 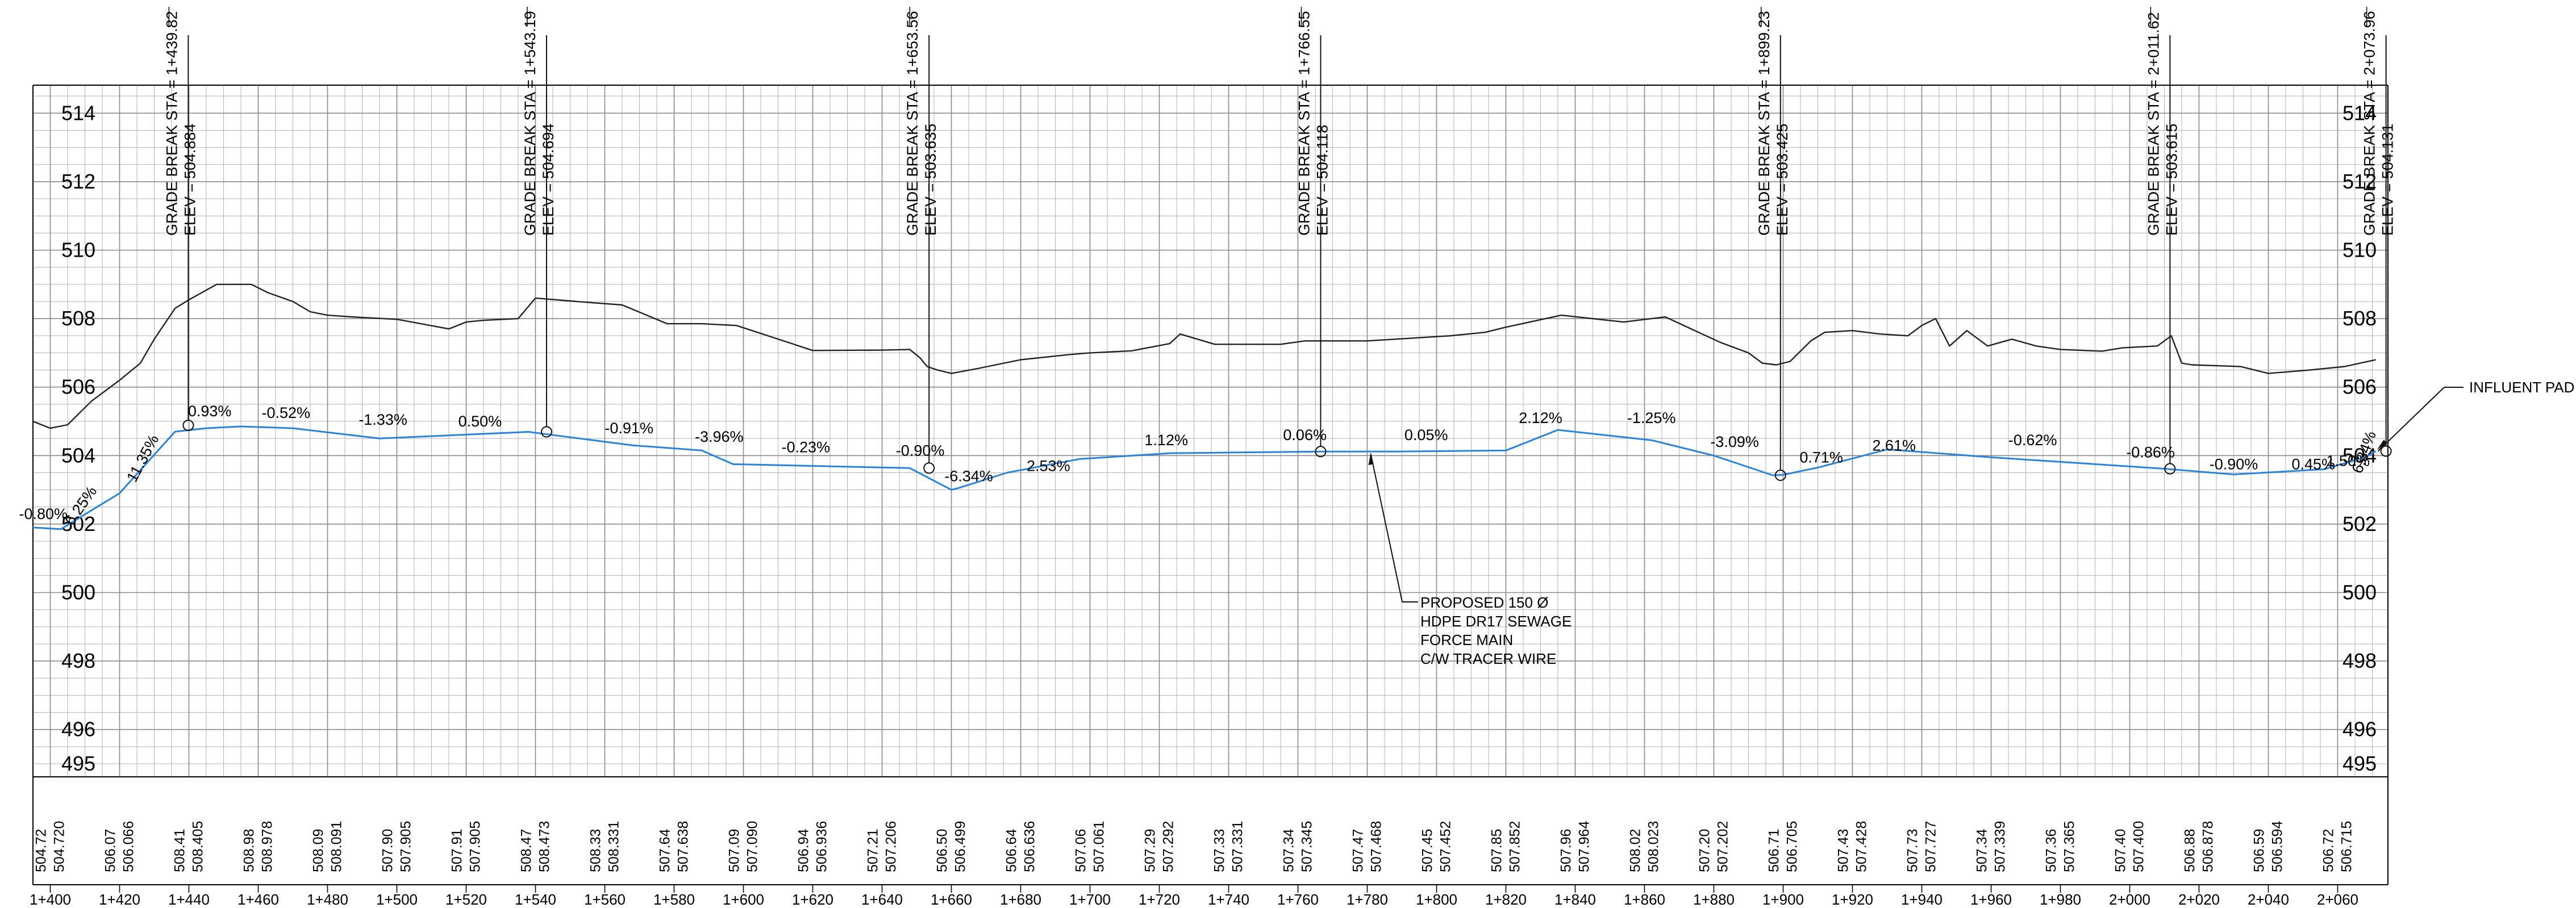 I want to click on station-label: 1+460, so click(x=258, y=899).